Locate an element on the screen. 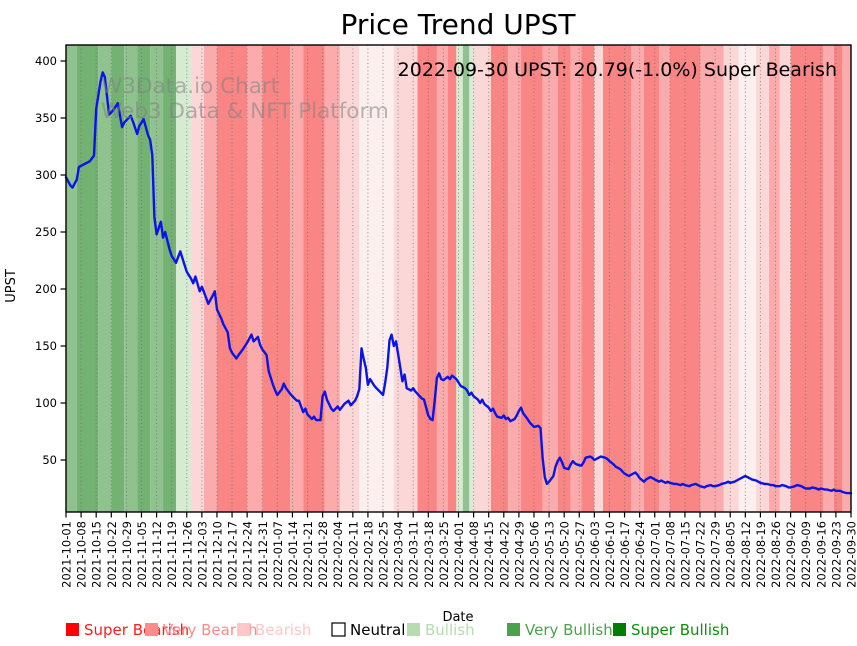 The image size is (857, 646). y-tick-label: 400 is located at coordinates (46, 61).